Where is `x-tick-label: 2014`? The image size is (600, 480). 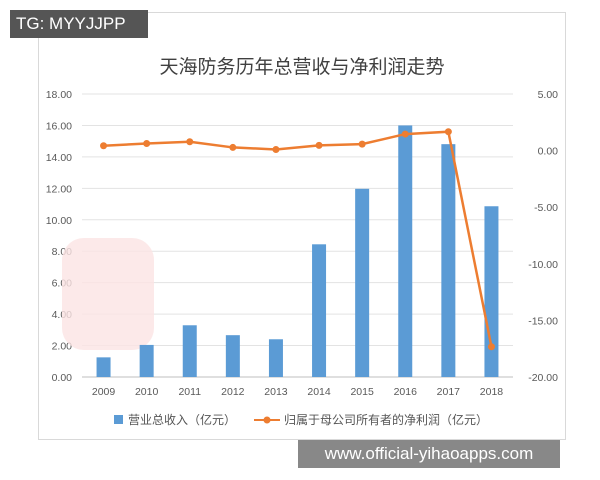 x-tick-label: 2014 is located at coordinates (319, 392).